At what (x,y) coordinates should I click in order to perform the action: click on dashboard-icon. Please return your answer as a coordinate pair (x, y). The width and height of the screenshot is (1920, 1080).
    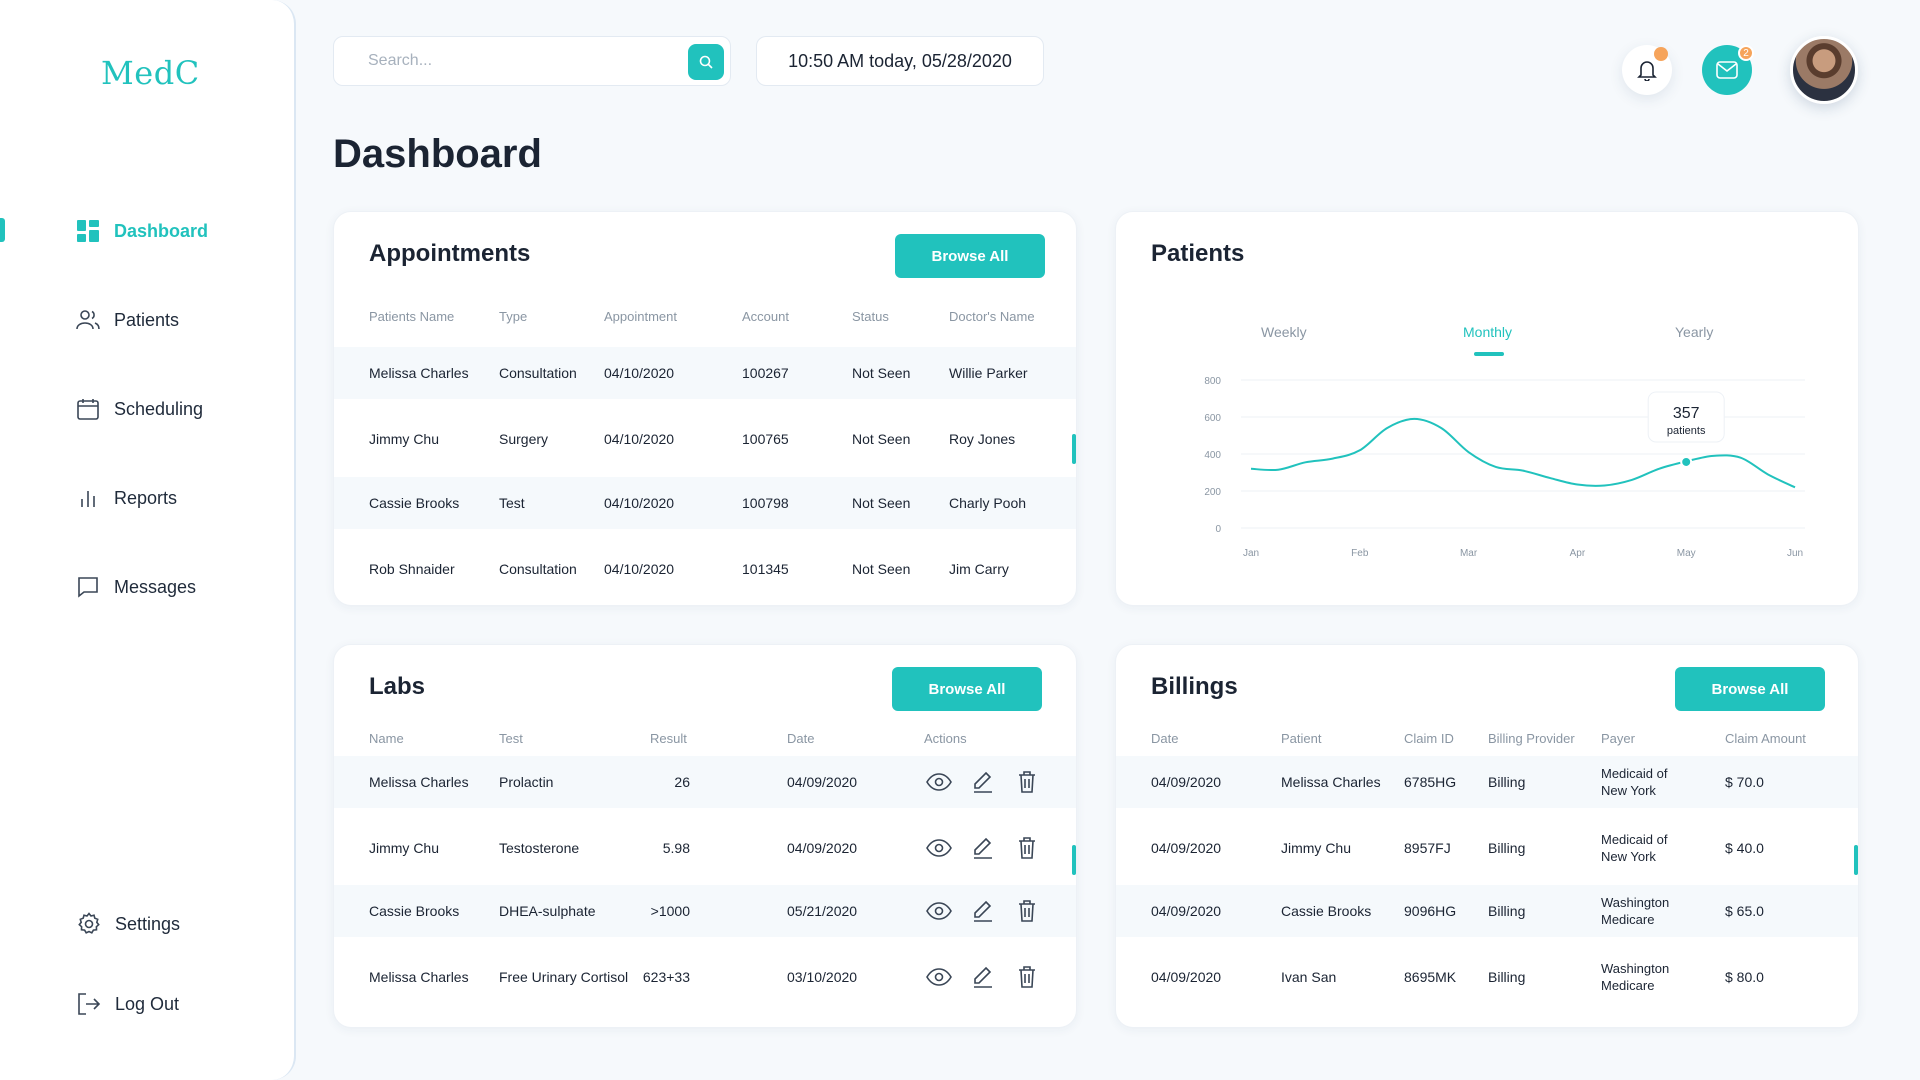
    Looking at the image, I should click on (88, 231).